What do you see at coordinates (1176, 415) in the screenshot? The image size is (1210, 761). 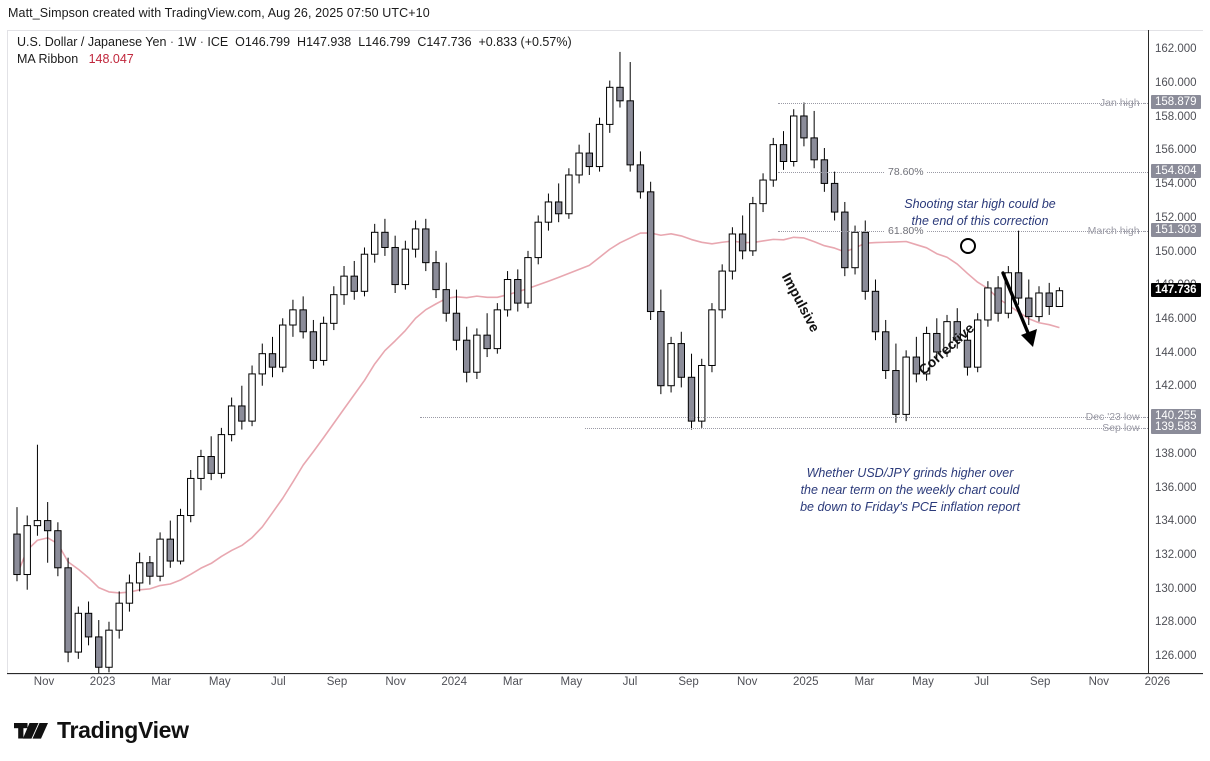 I see `price-level-label: 140.255` at bounding box center [1176, 415].